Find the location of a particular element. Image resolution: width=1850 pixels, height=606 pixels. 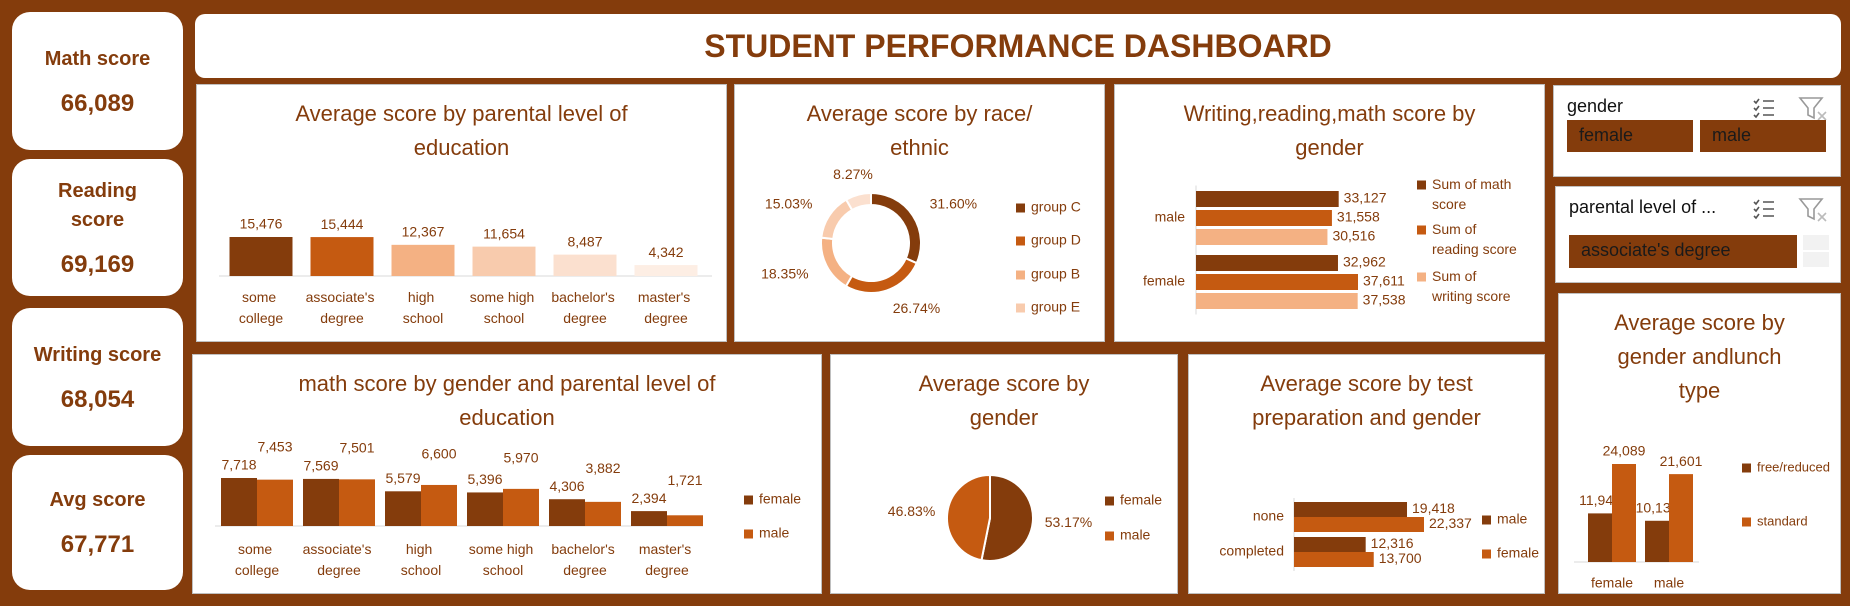

data-label: 13,700 is located at coordinates (1400, 558).